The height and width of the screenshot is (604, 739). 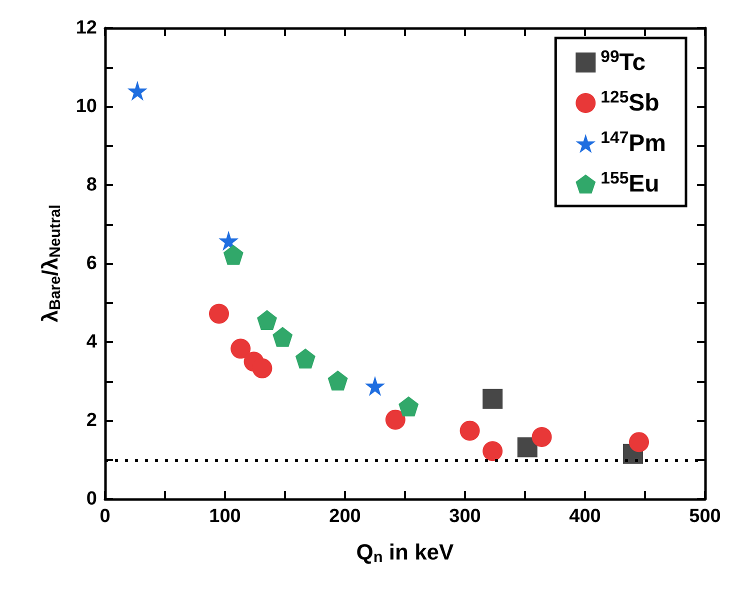 I want to click on y-tick-label: 12, so click(x=86, y=28).